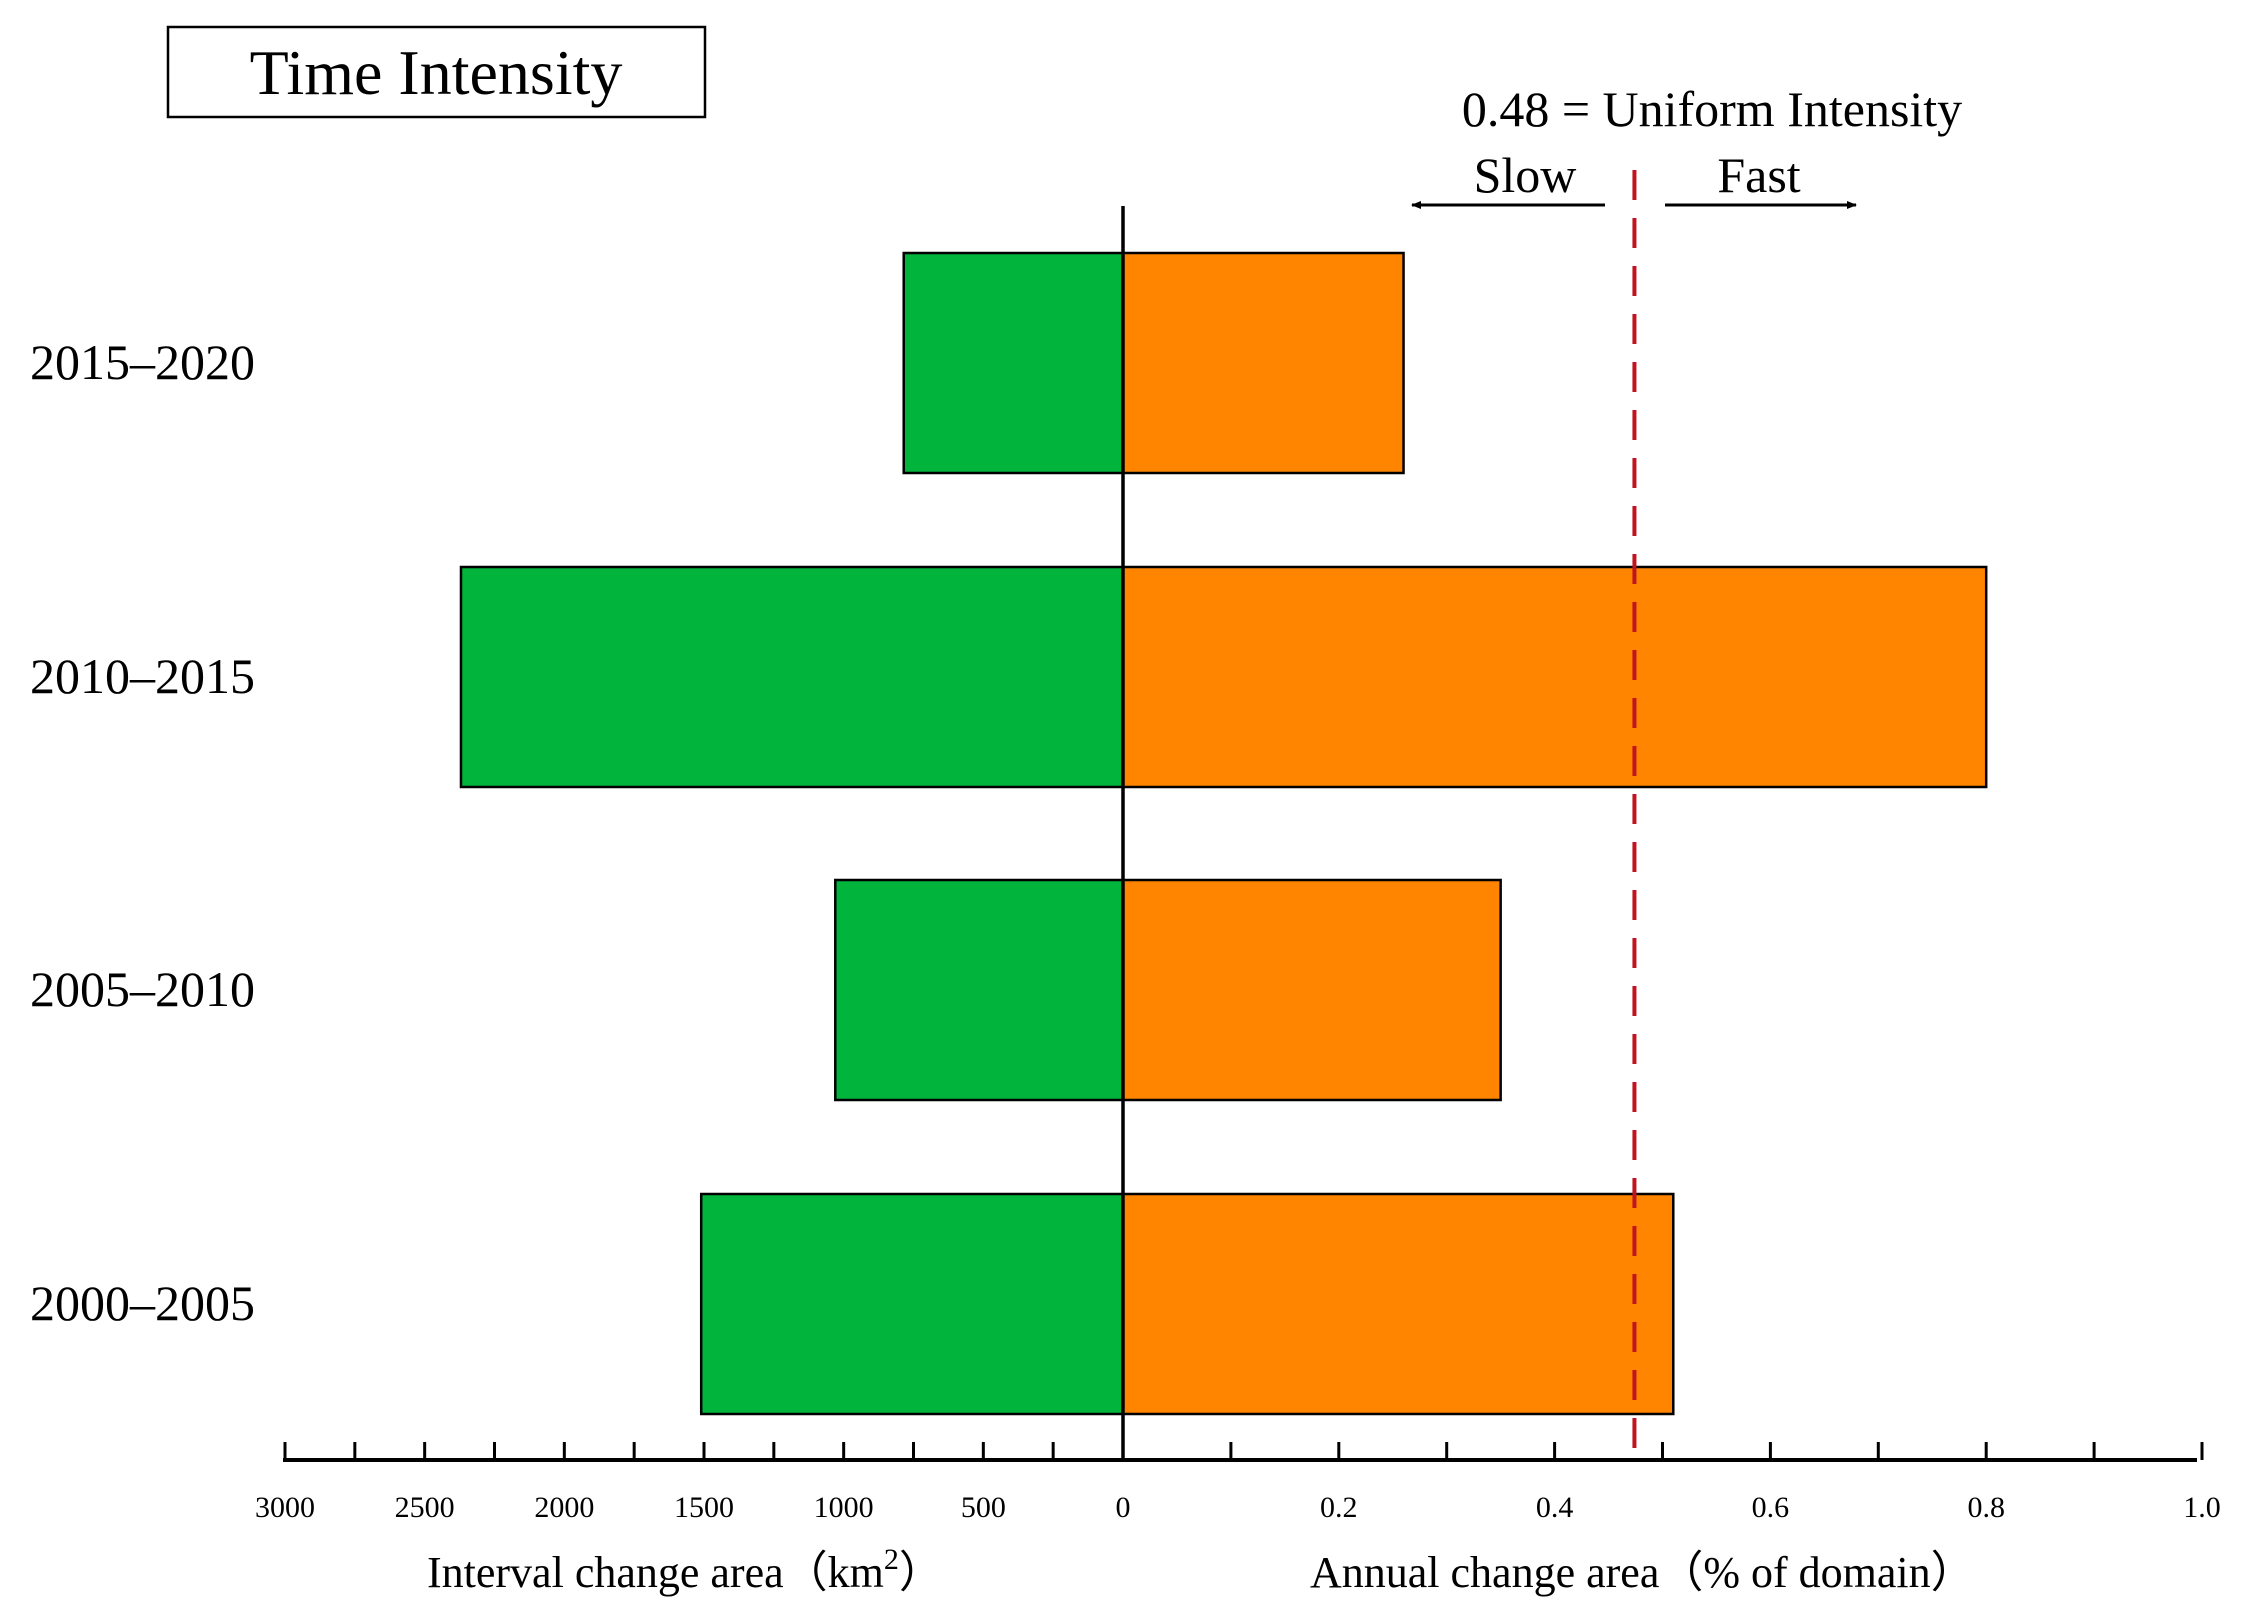  What do you see at coordinates (425, 1507) in the screenshot?
I see `left-axis-tick-label: 2500` at bounding box center [425, 1507].